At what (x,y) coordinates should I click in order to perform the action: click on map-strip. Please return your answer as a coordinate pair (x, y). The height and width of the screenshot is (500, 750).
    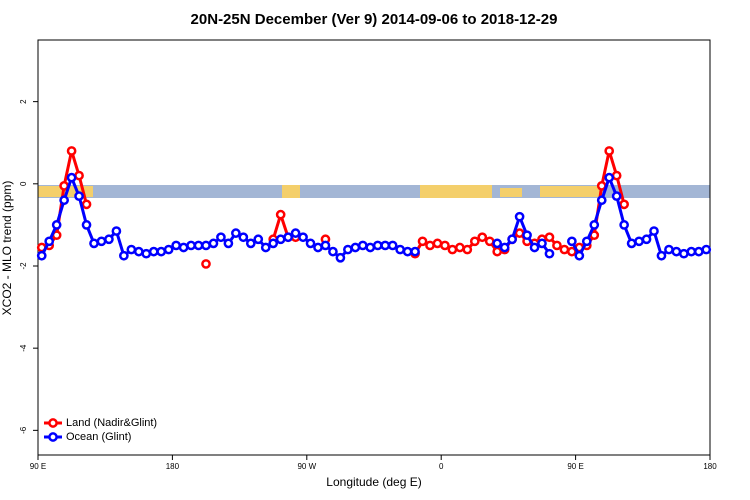
    Looking at the image, I should click on (374, 191).